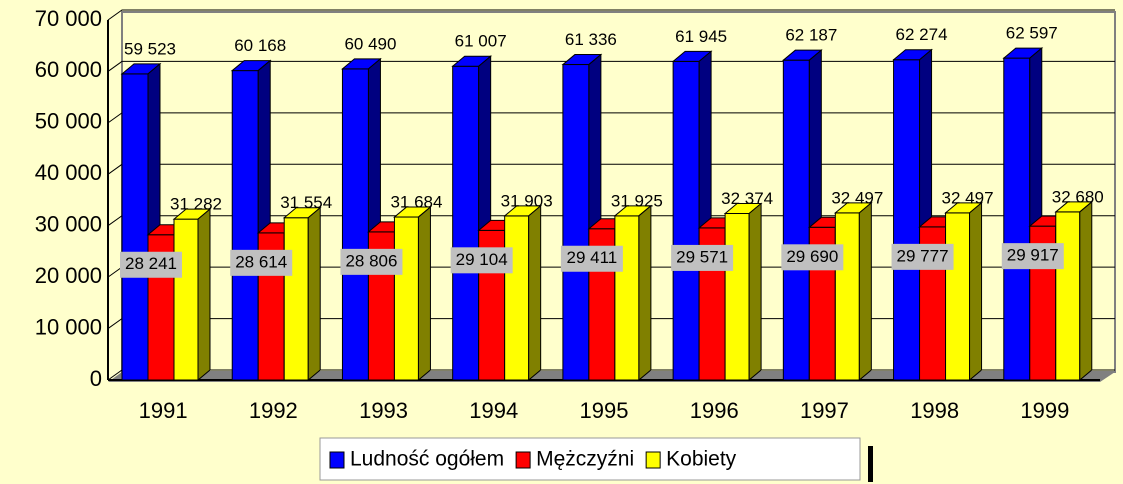  Describe the element at coordinates (306, 202) in the screenshot. I see `data-label: 31 554` at that location.